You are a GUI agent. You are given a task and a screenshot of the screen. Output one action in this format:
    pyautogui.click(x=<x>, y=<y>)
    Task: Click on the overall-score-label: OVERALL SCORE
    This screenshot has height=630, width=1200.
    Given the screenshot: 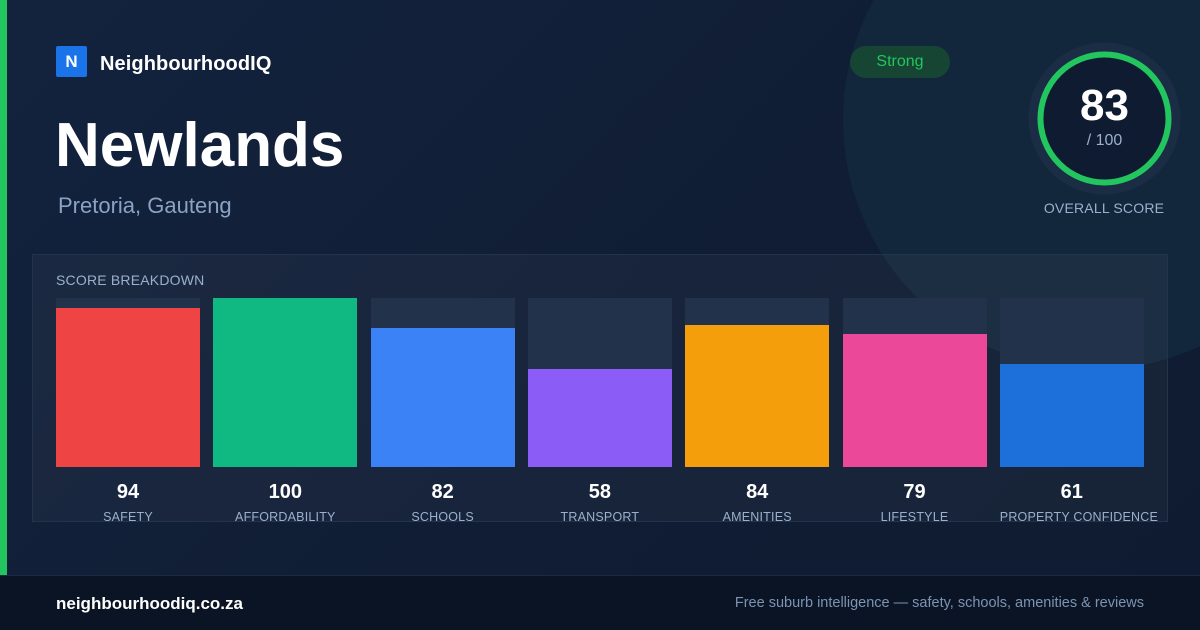 What is the action you would take?
    pyautogui.click(x=1104, y=208)
    